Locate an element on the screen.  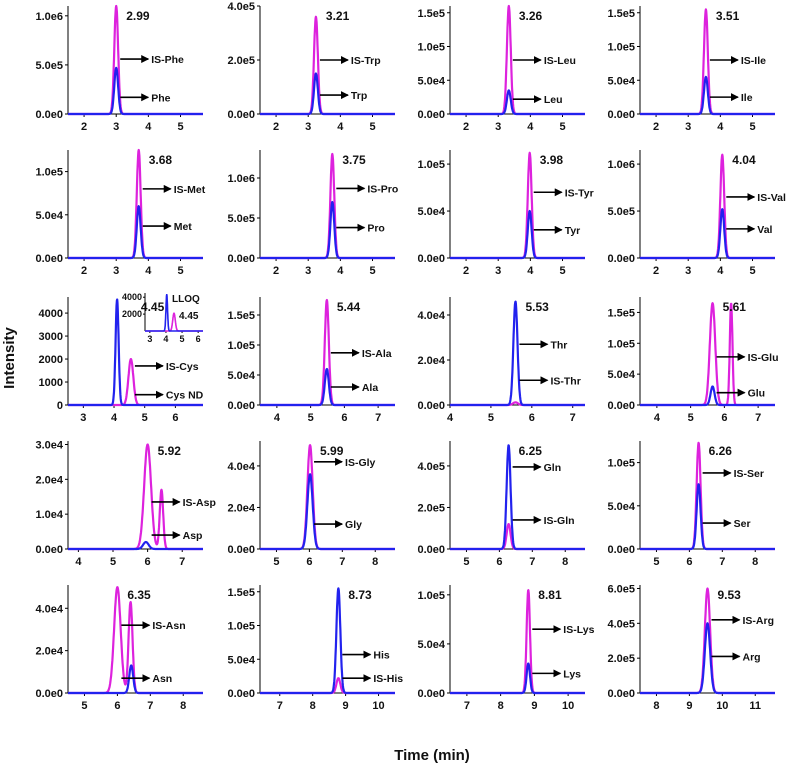
peak-annotation-label: IS-Asn is located at coordinates (168, 626).